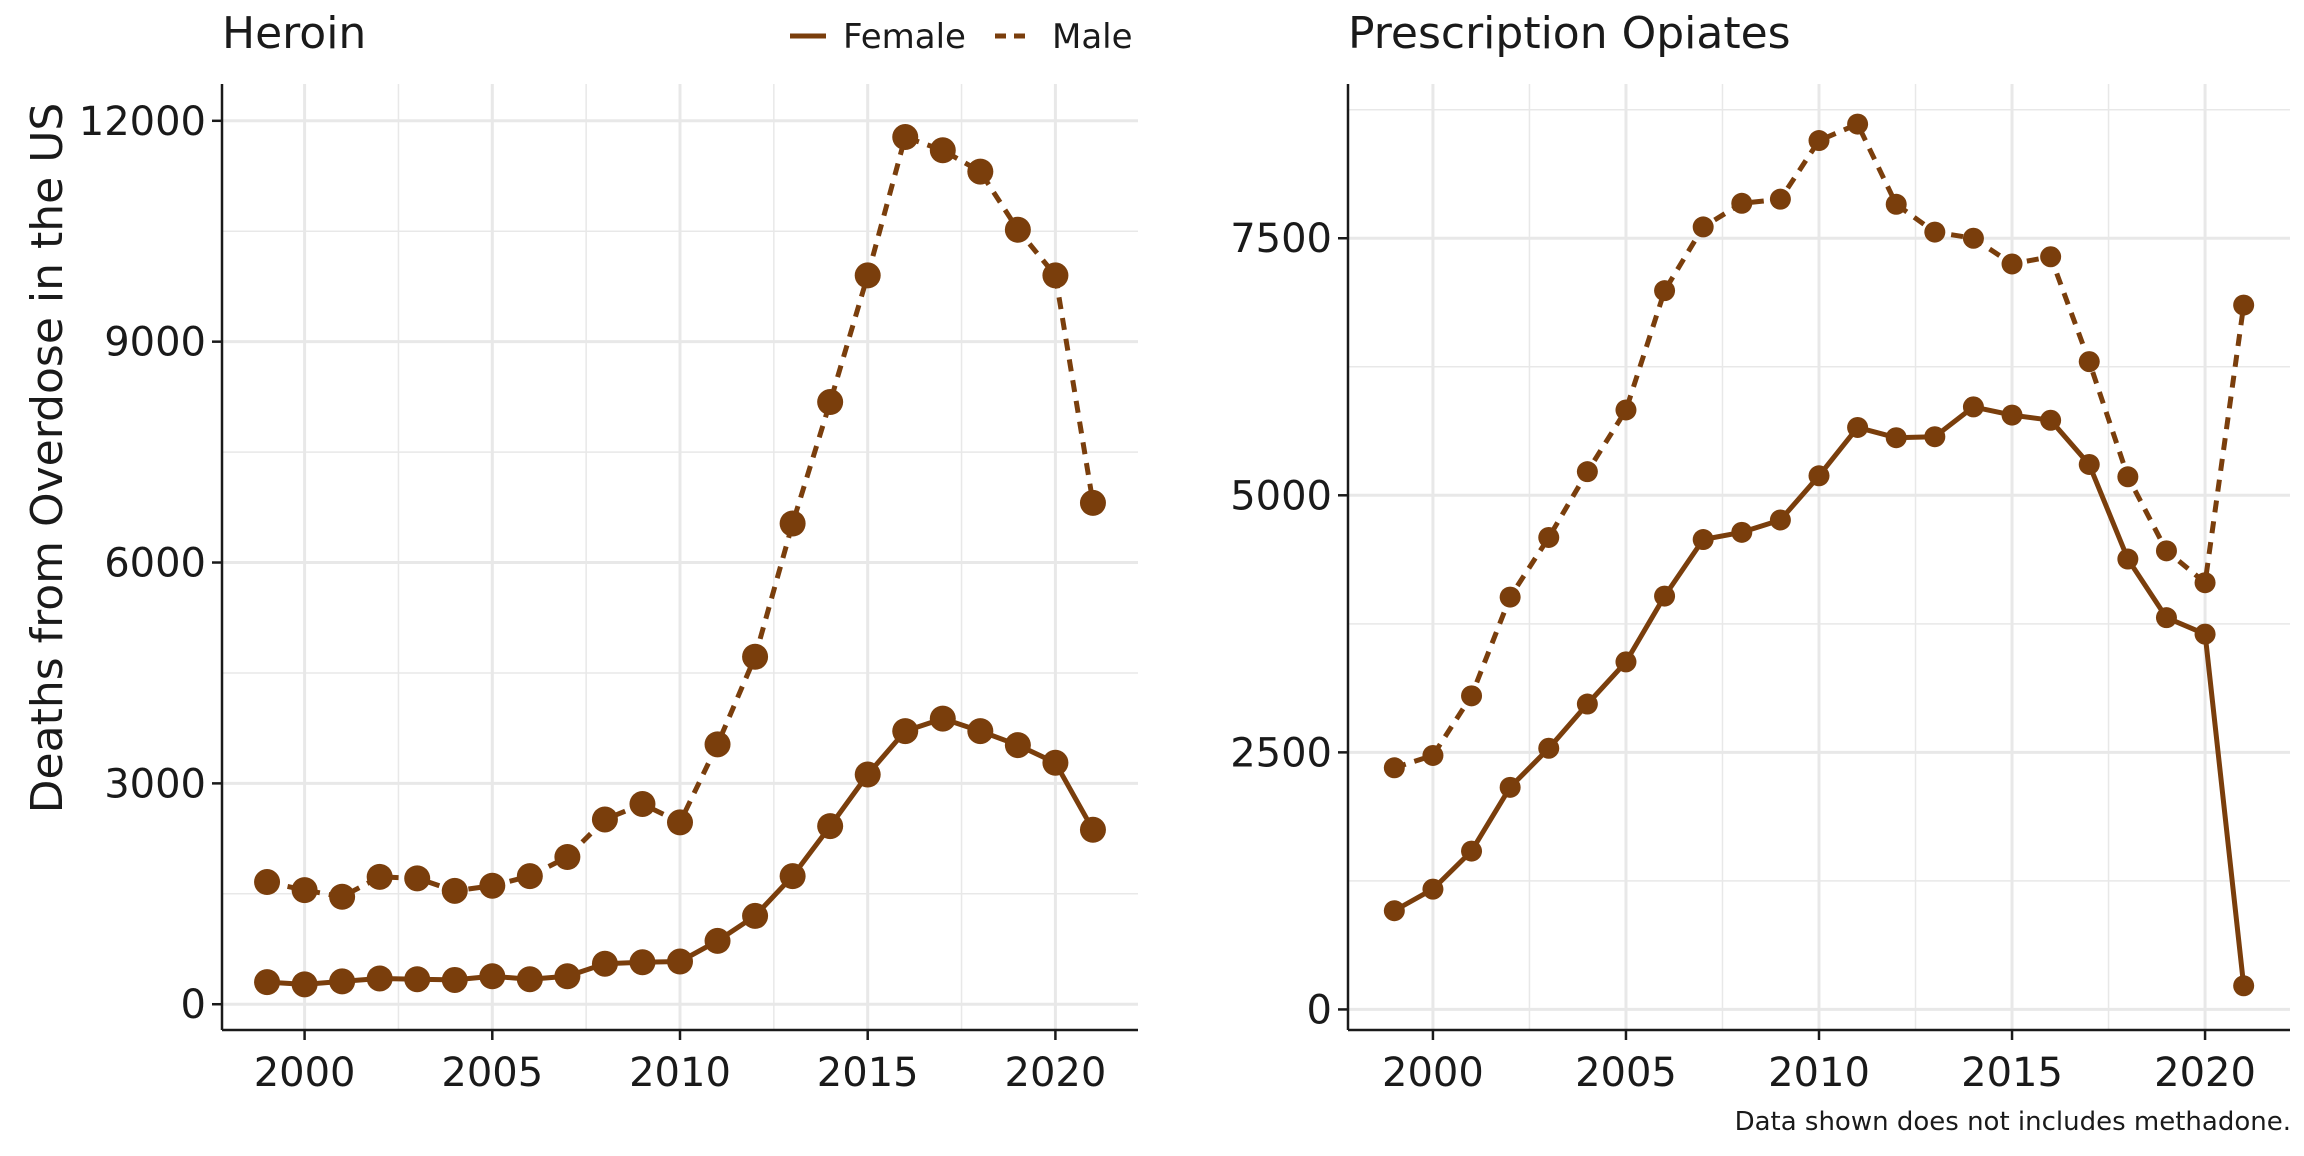  What do you see at coordinates (1433, 889) in the screenshot?
I see `rx-point-female-2000` at bounding box center [1433, 889].